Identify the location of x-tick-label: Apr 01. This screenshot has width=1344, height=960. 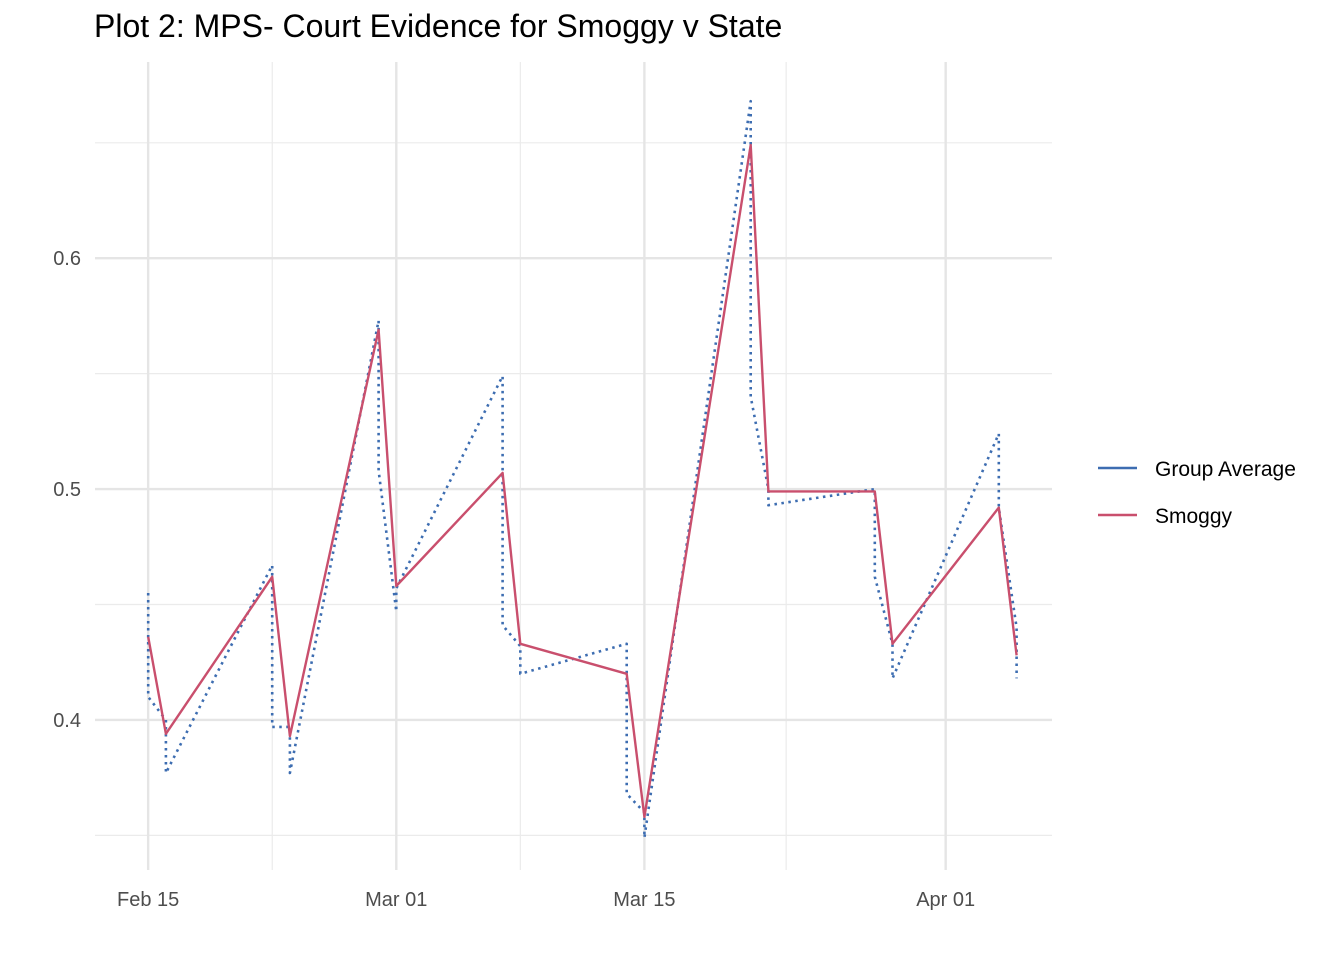
(945, 900).